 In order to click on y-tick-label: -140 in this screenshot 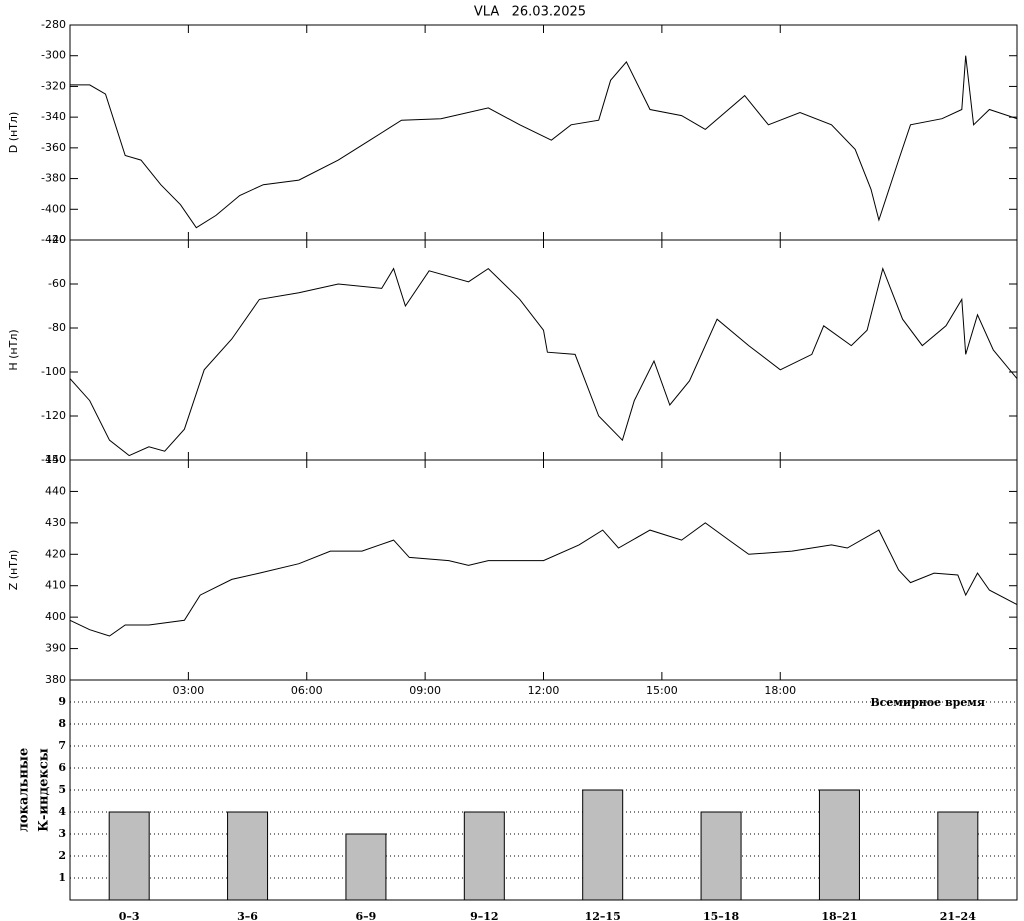, I will do `click(53, 459)`.